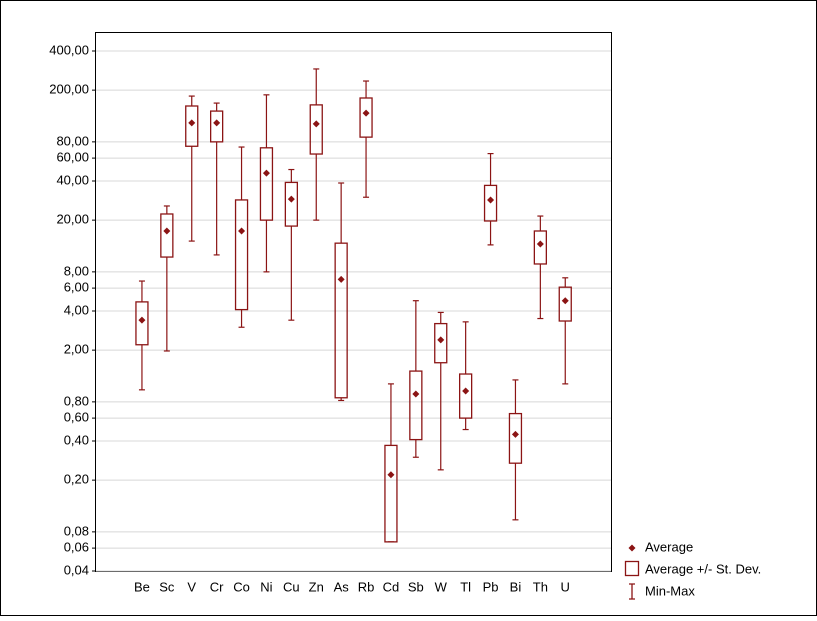 The width and height of the screenshot is (817, 621). What do you see at coordinates (703, 568) in the screenshot?
I see `legend-label: Average +/- St. Dev.` at bounding box center [703, 568].